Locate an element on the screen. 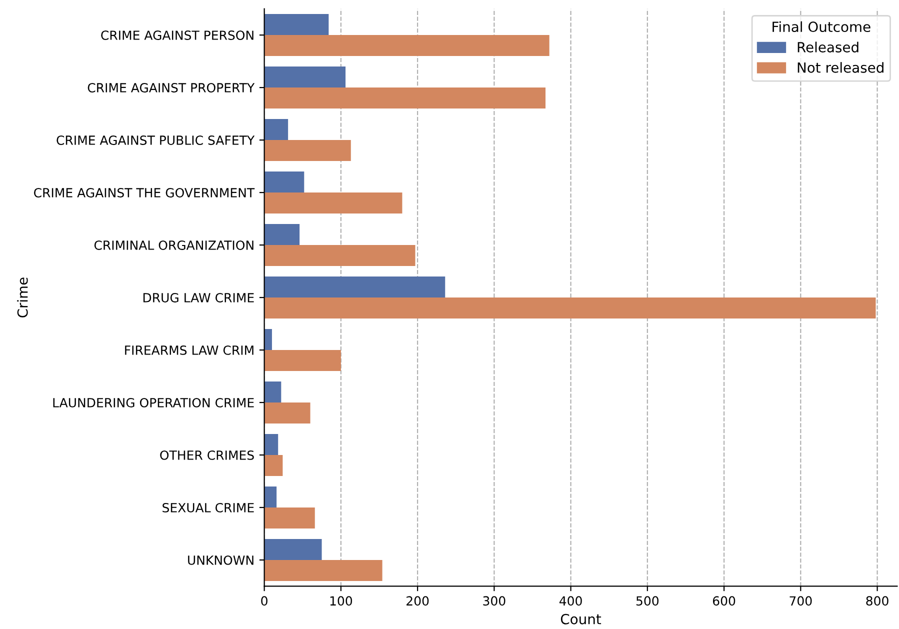 The image size is (899, 629). x-tick-label: 100 is located at coordinates (341, 601).